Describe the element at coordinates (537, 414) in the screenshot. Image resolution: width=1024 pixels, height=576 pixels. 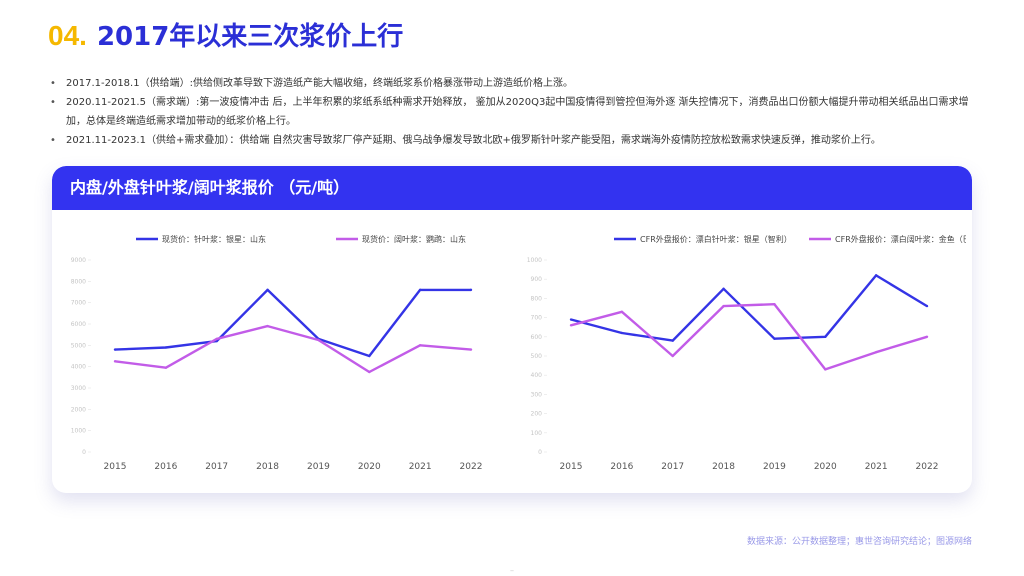
I see `y-tick-label: 200` at that location.